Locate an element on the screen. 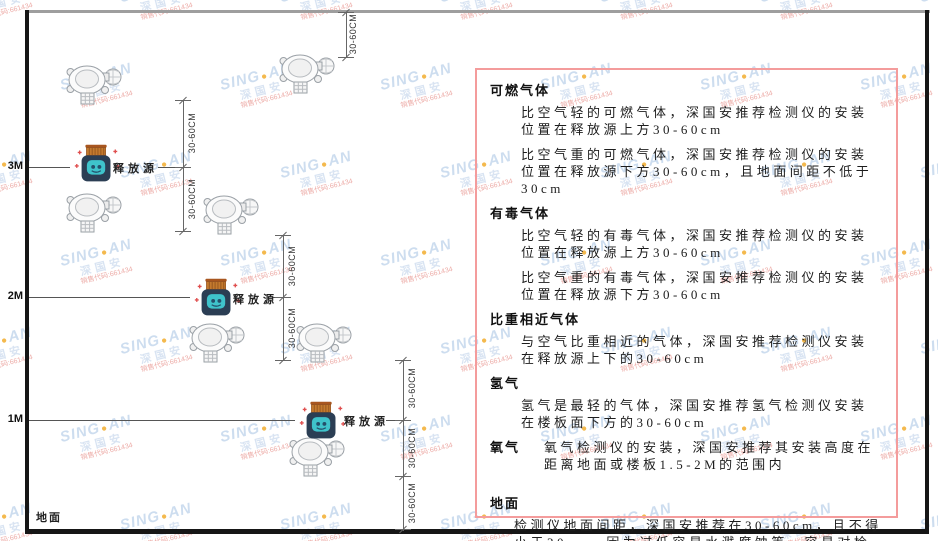  left-wall-line is located at coordinates (27, 272).